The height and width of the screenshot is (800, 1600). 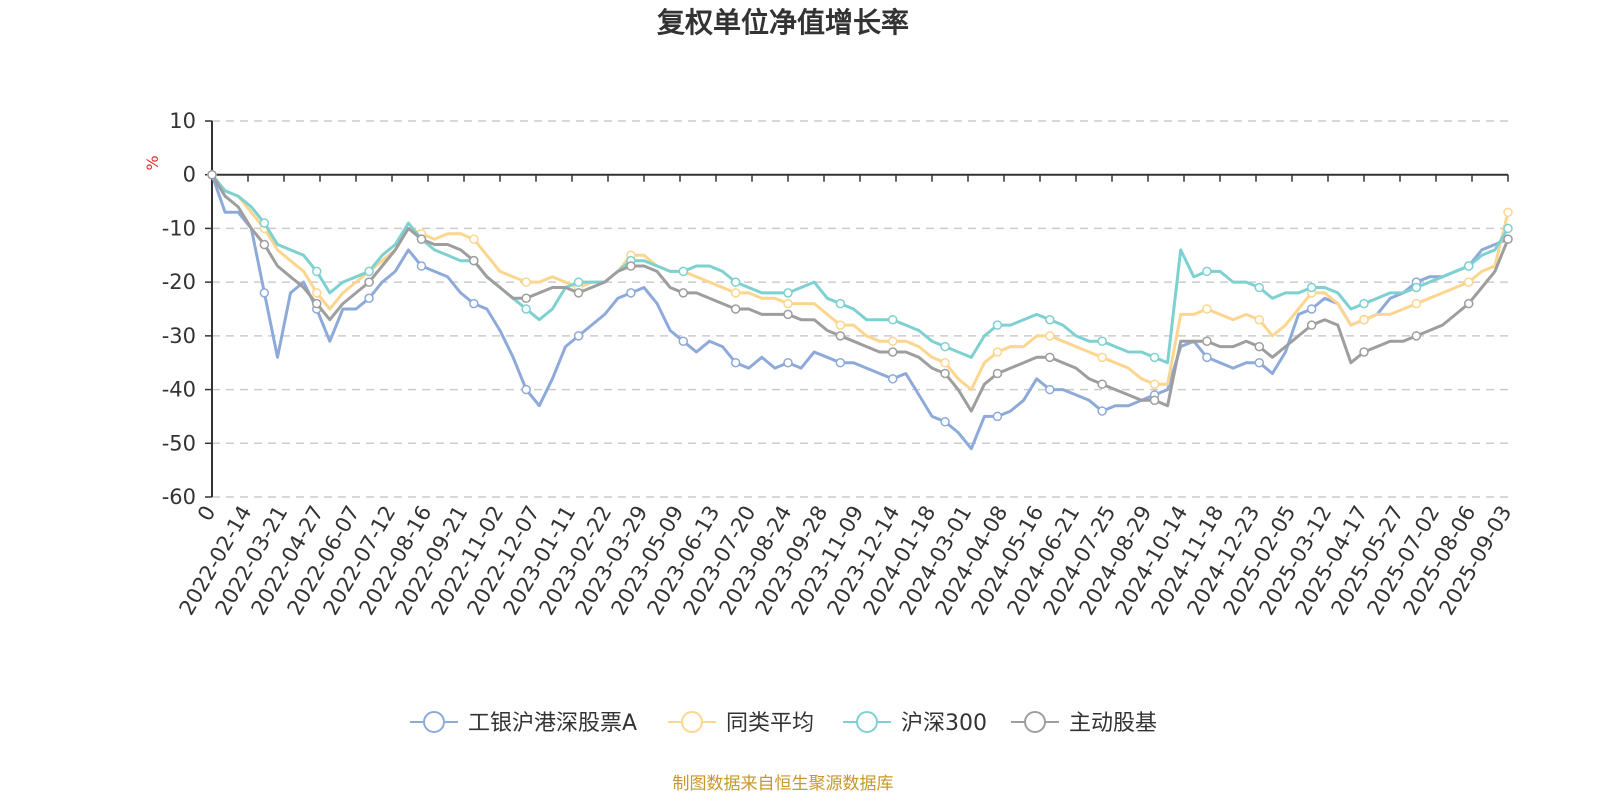 I want to click on y-tick-label: -20, so click(x=179, y=282).